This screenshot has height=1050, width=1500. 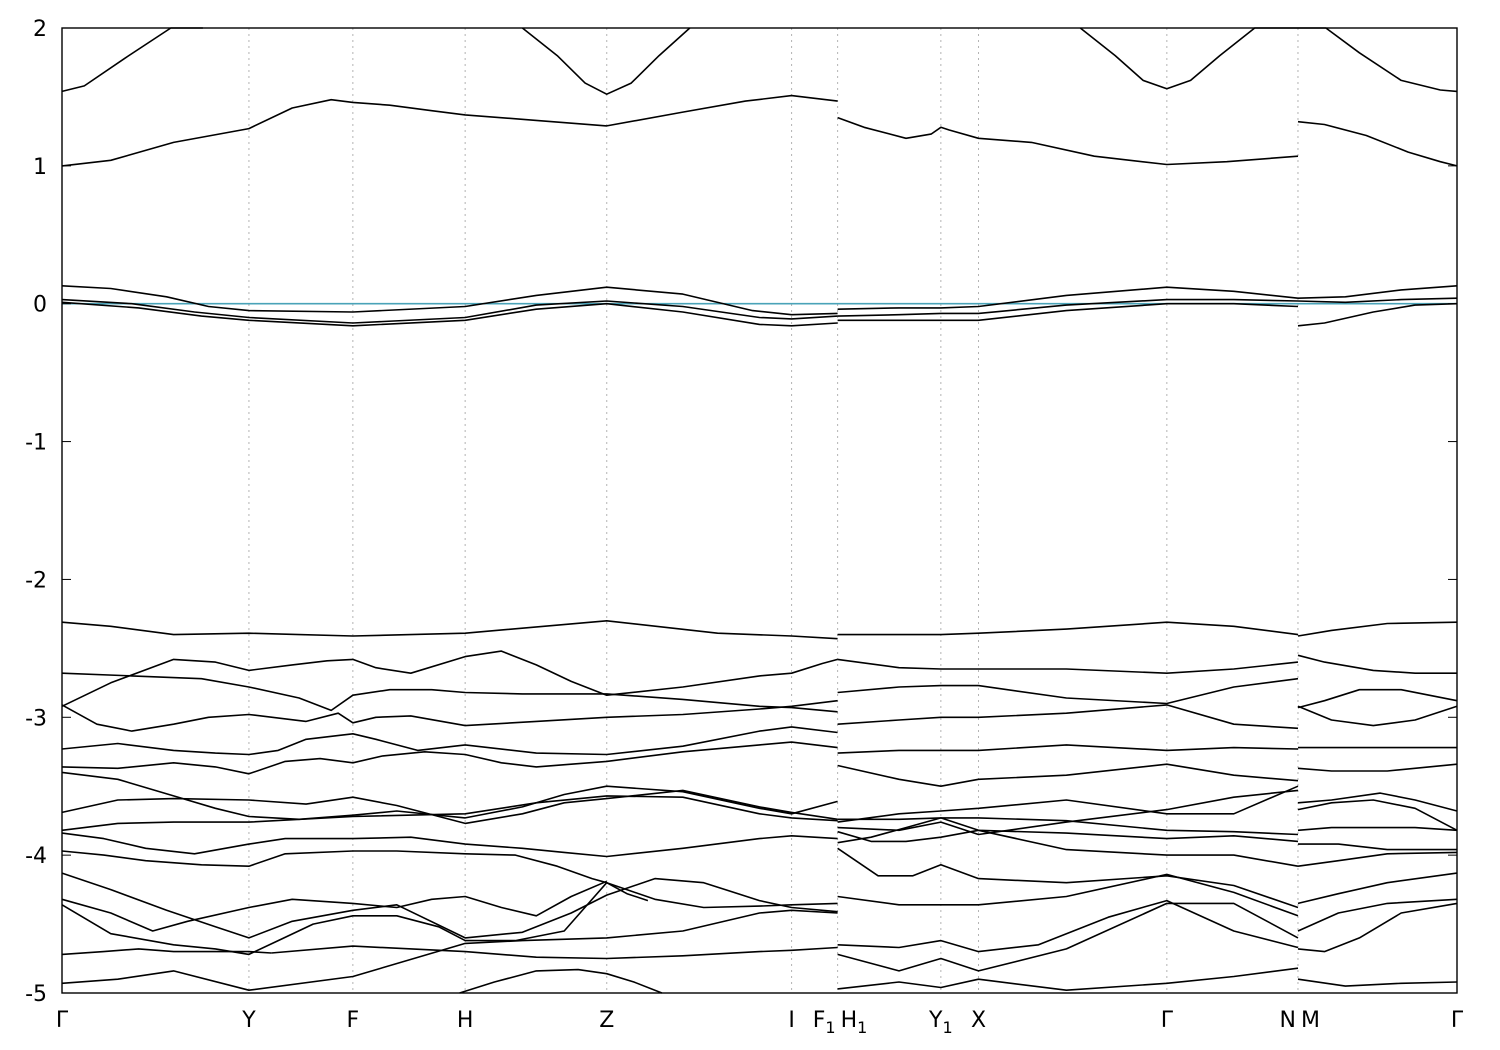 What do you see at coordinates (1310, 1020) in the screenshot?
I see `kpoint-label: M` at bounding box center [1310, 1020].